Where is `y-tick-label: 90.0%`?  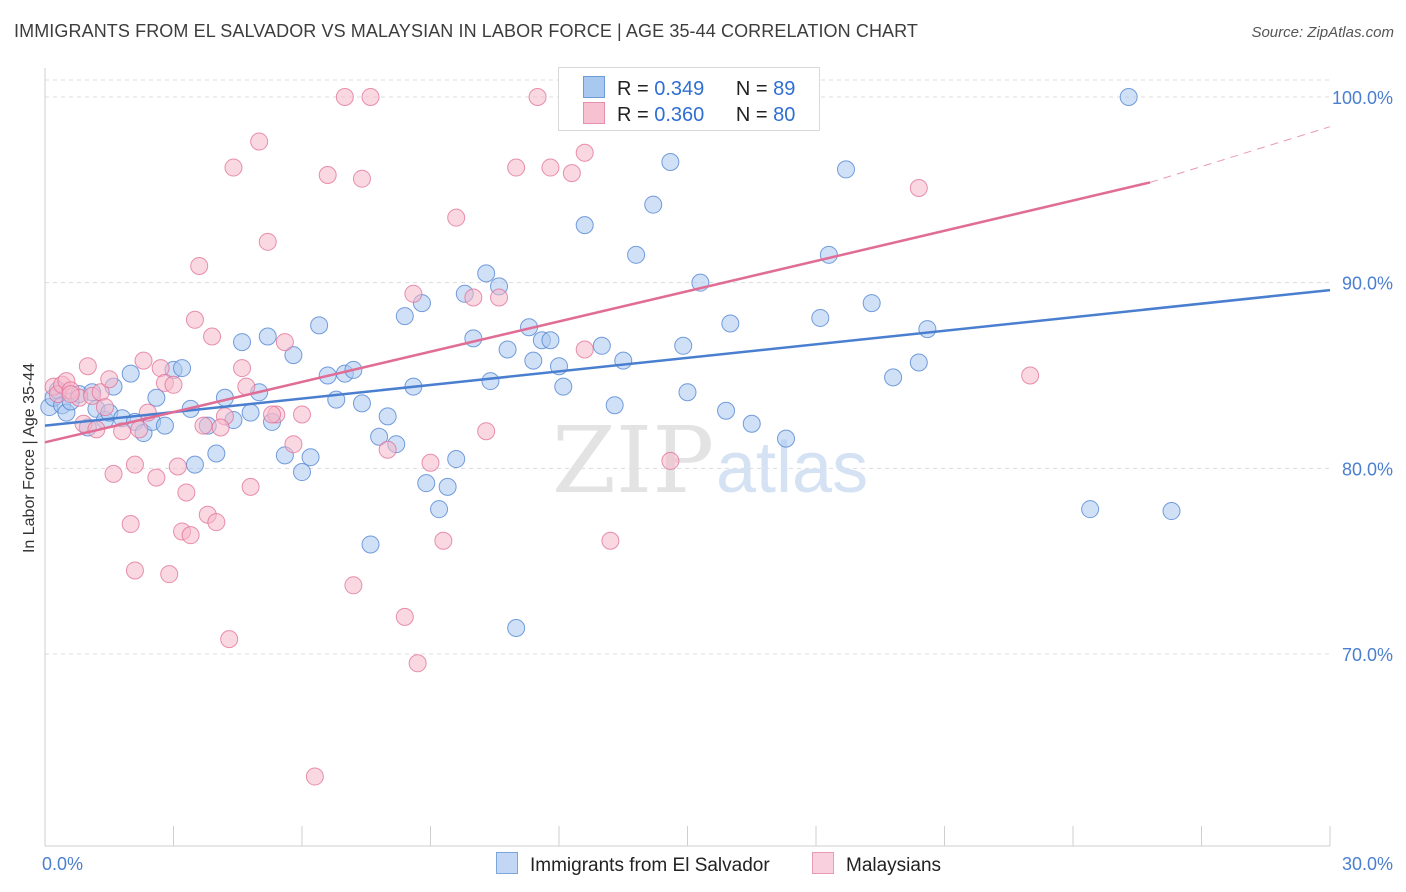
y-tick-label: 90.0% is located at coordinates (1367, 284).